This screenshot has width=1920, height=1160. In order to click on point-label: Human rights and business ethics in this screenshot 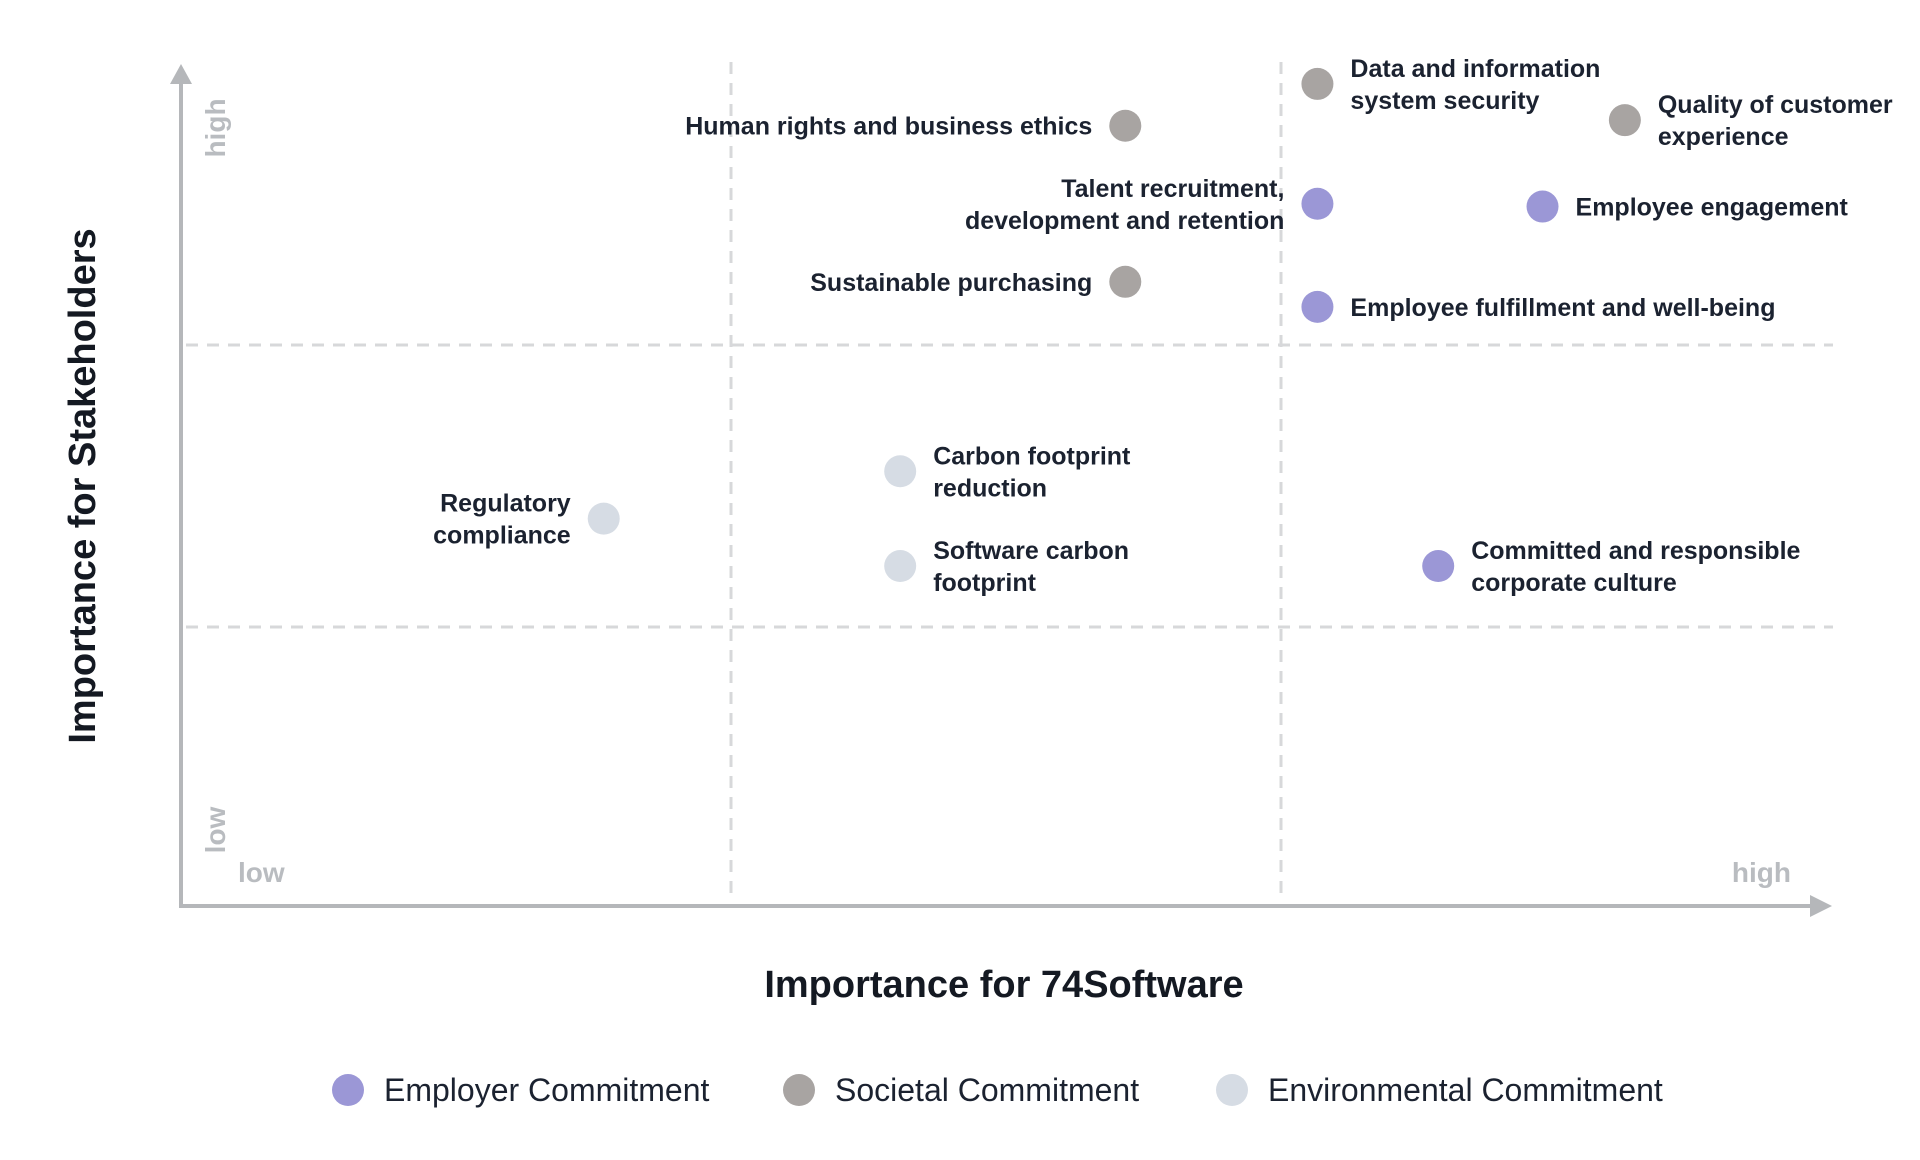, I will do `click(888, 127)`.